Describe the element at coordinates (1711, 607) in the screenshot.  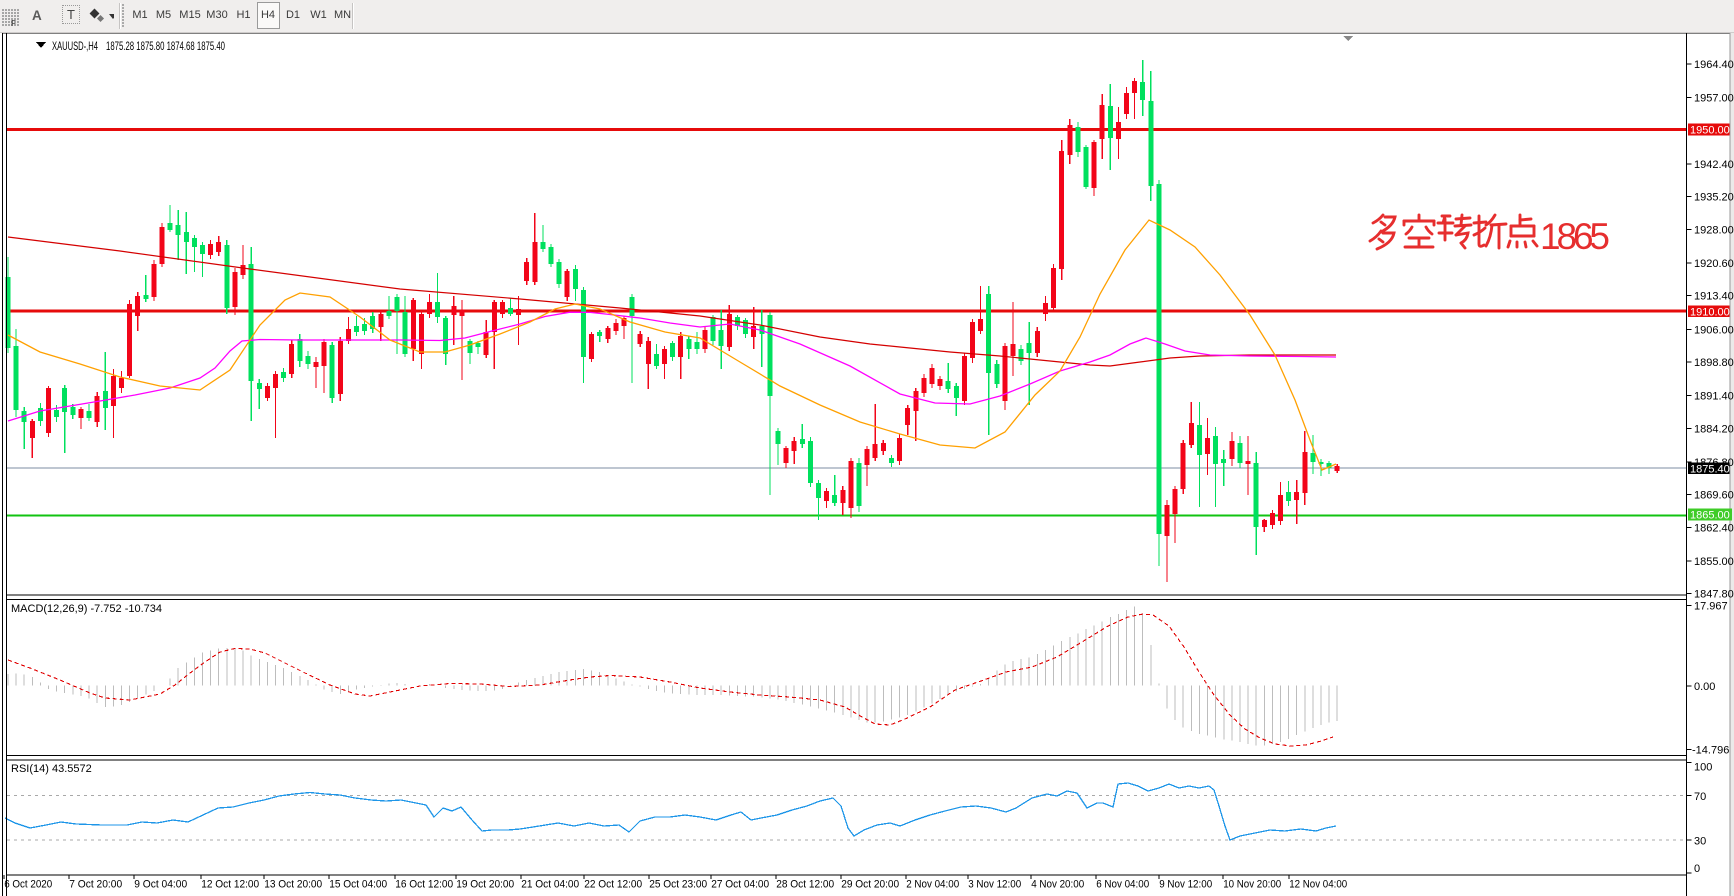
I see `svg-text: 17.967` at that location.